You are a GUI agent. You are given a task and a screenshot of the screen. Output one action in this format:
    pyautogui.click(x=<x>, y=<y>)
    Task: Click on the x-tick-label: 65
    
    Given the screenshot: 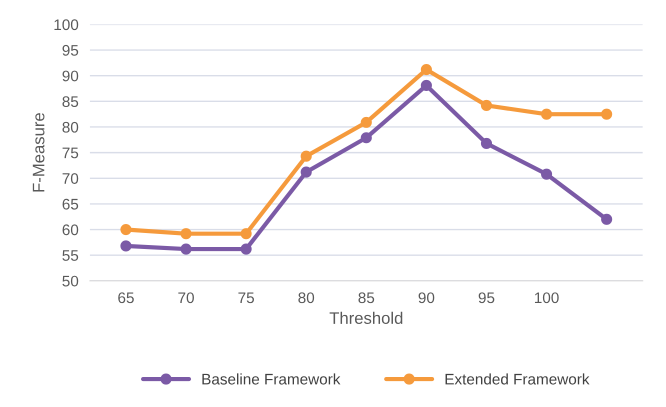 What is the action you would take?
    pyautogui.click(x=126, y=298)
    